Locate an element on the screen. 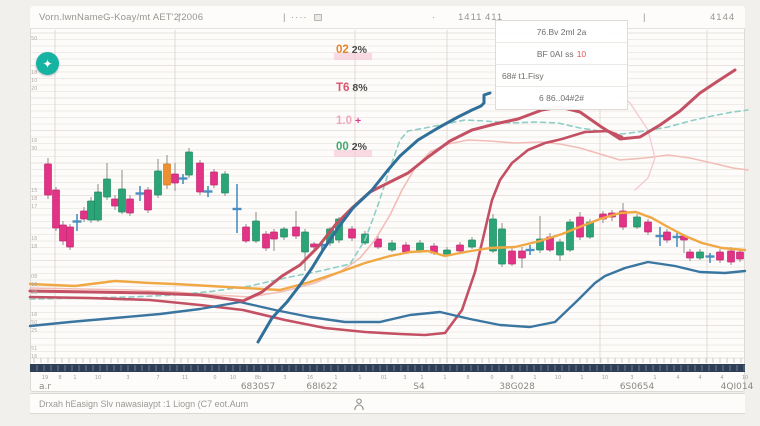  svg-text: 6830S7 is located at coordinates (258, 387).